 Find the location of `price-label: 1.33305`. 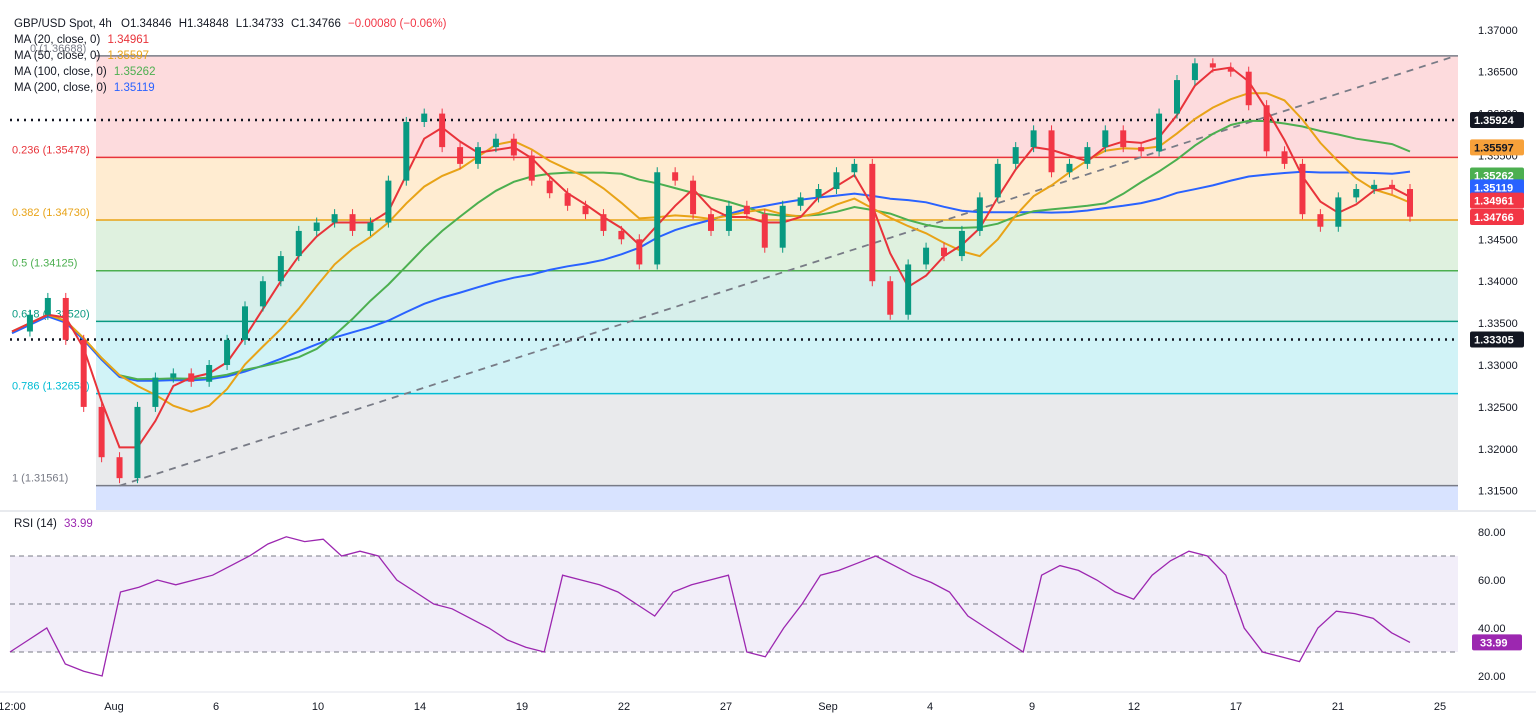

price-label: 1.33305 is located at coordinates (1494, 340).